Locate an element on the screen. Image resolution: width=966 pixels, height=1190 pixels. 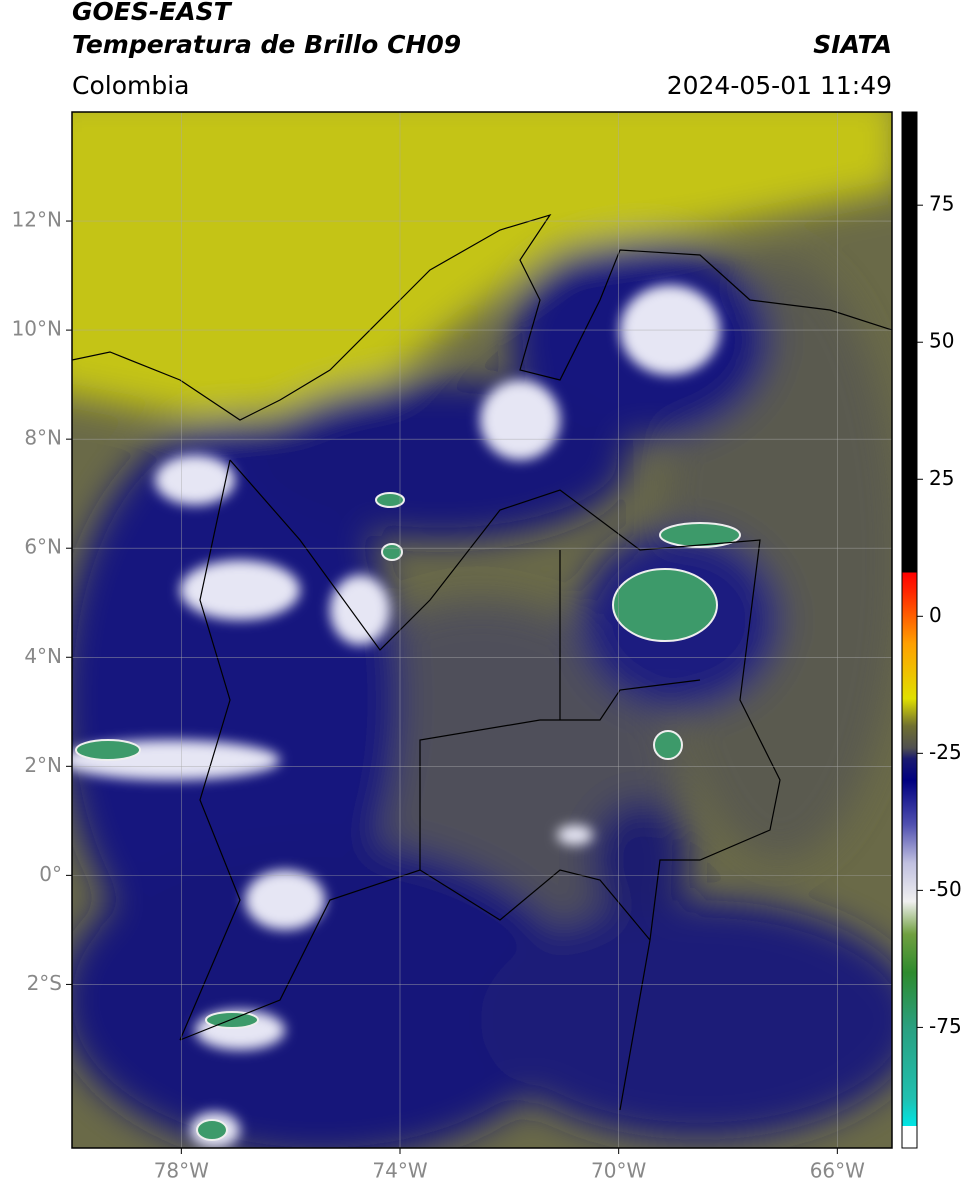
x-tick-label: 70°W is located at coordinates (618, 1171).